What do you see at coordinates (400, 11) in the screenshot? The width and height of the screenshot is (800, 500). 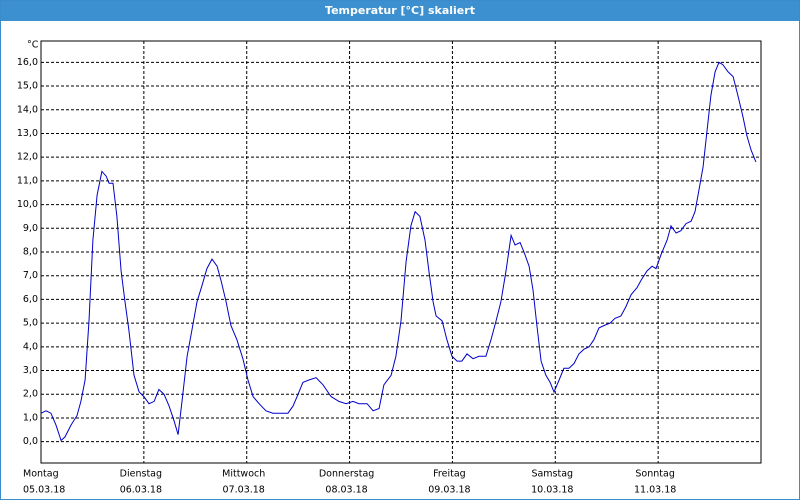 I see `title-bar: Temperatur [°C] skaliert` at bounding box center [400, 11].